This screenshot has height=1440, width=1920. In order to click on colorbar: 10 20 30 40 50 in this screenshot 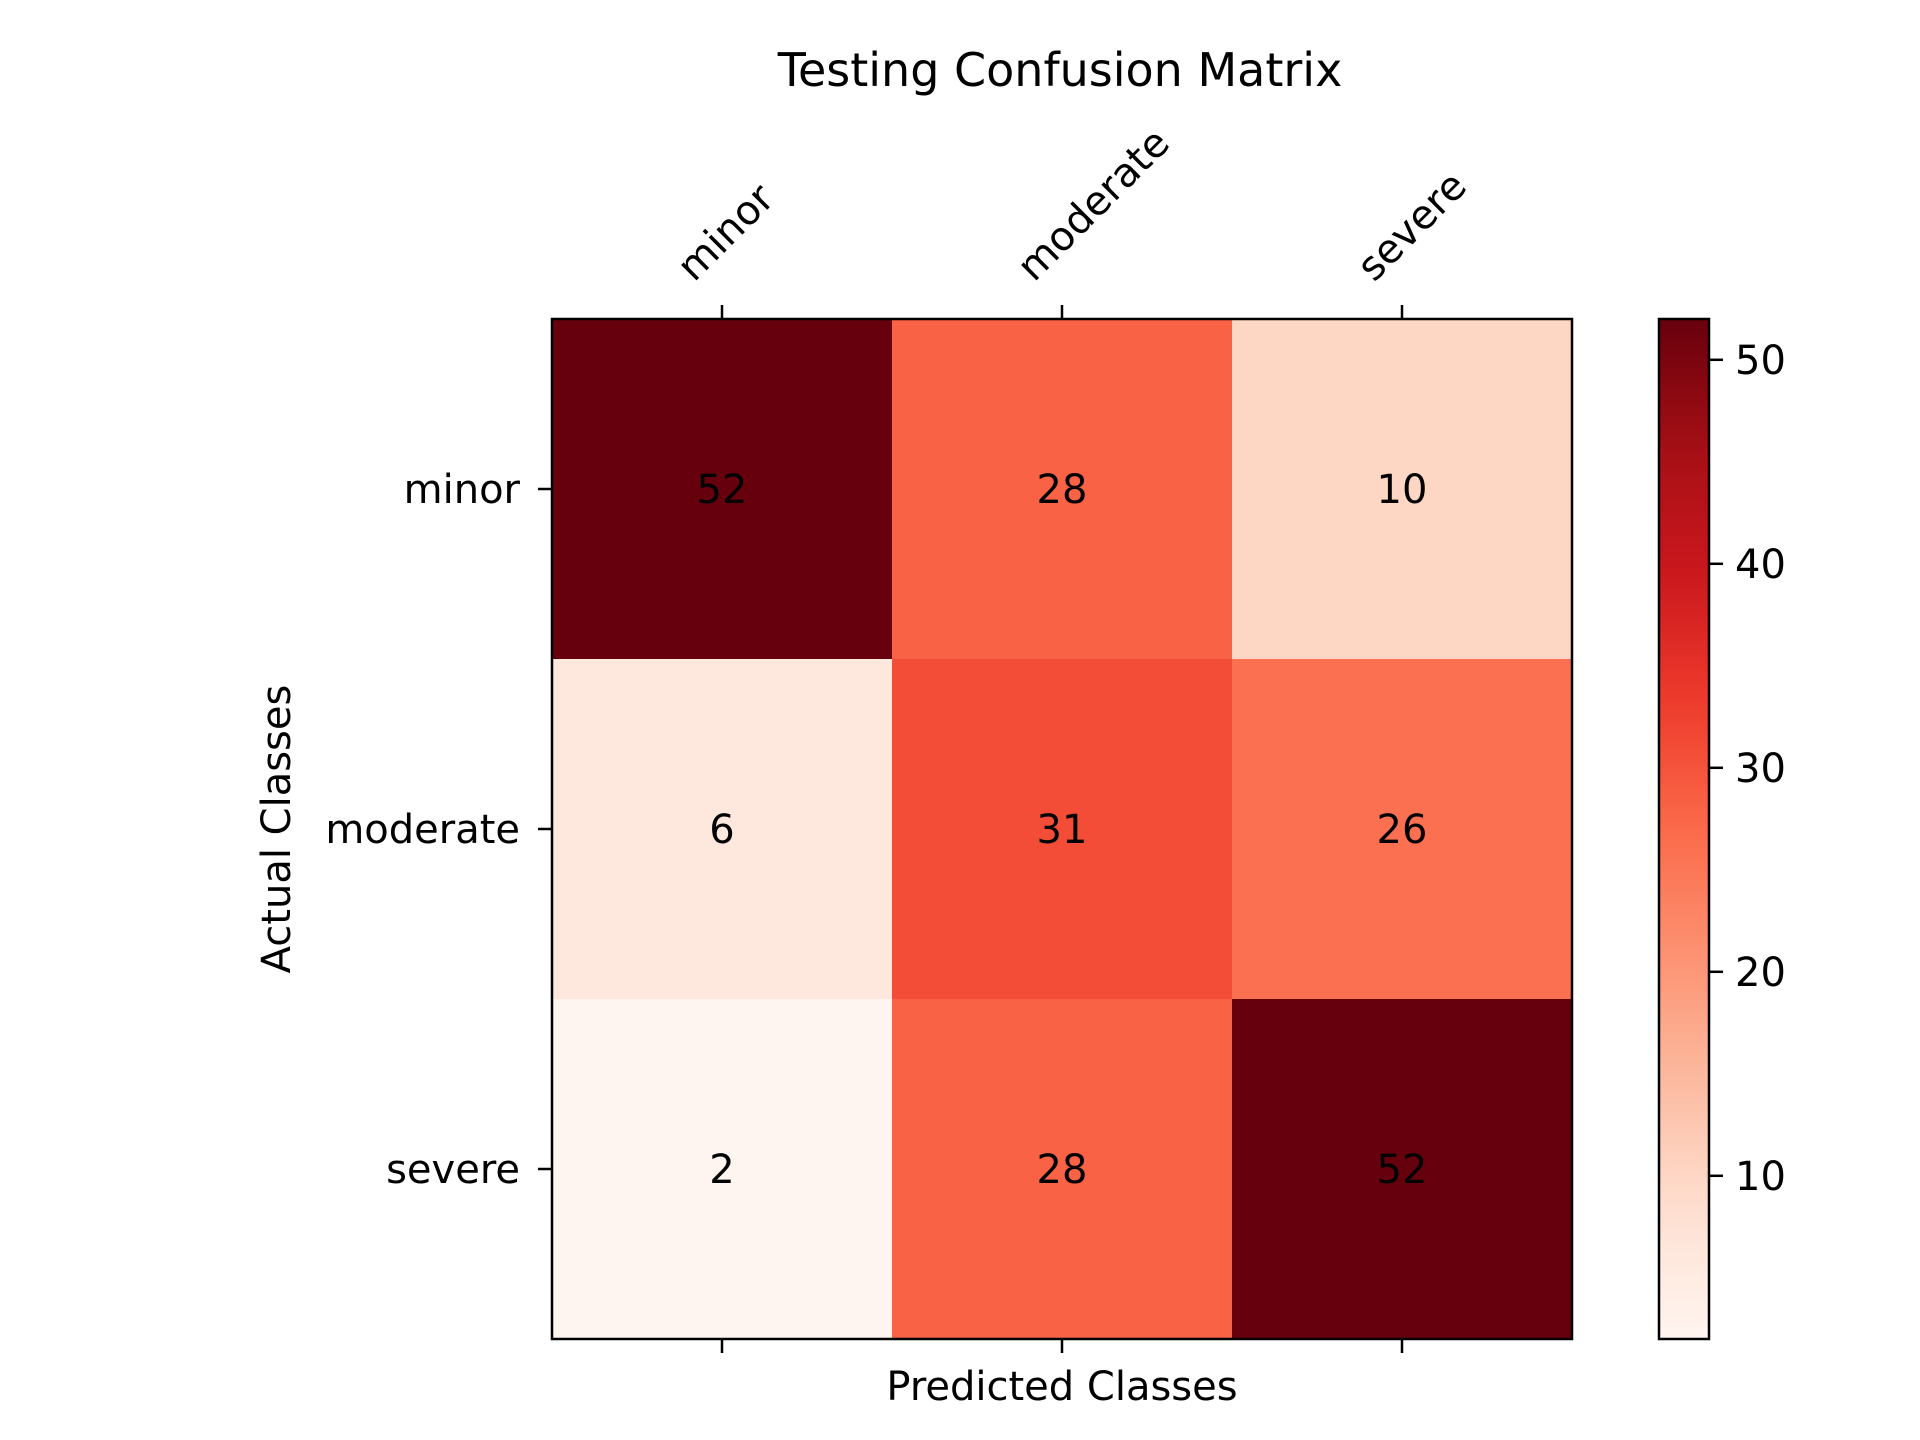, I will do `click(1721, 829)`.